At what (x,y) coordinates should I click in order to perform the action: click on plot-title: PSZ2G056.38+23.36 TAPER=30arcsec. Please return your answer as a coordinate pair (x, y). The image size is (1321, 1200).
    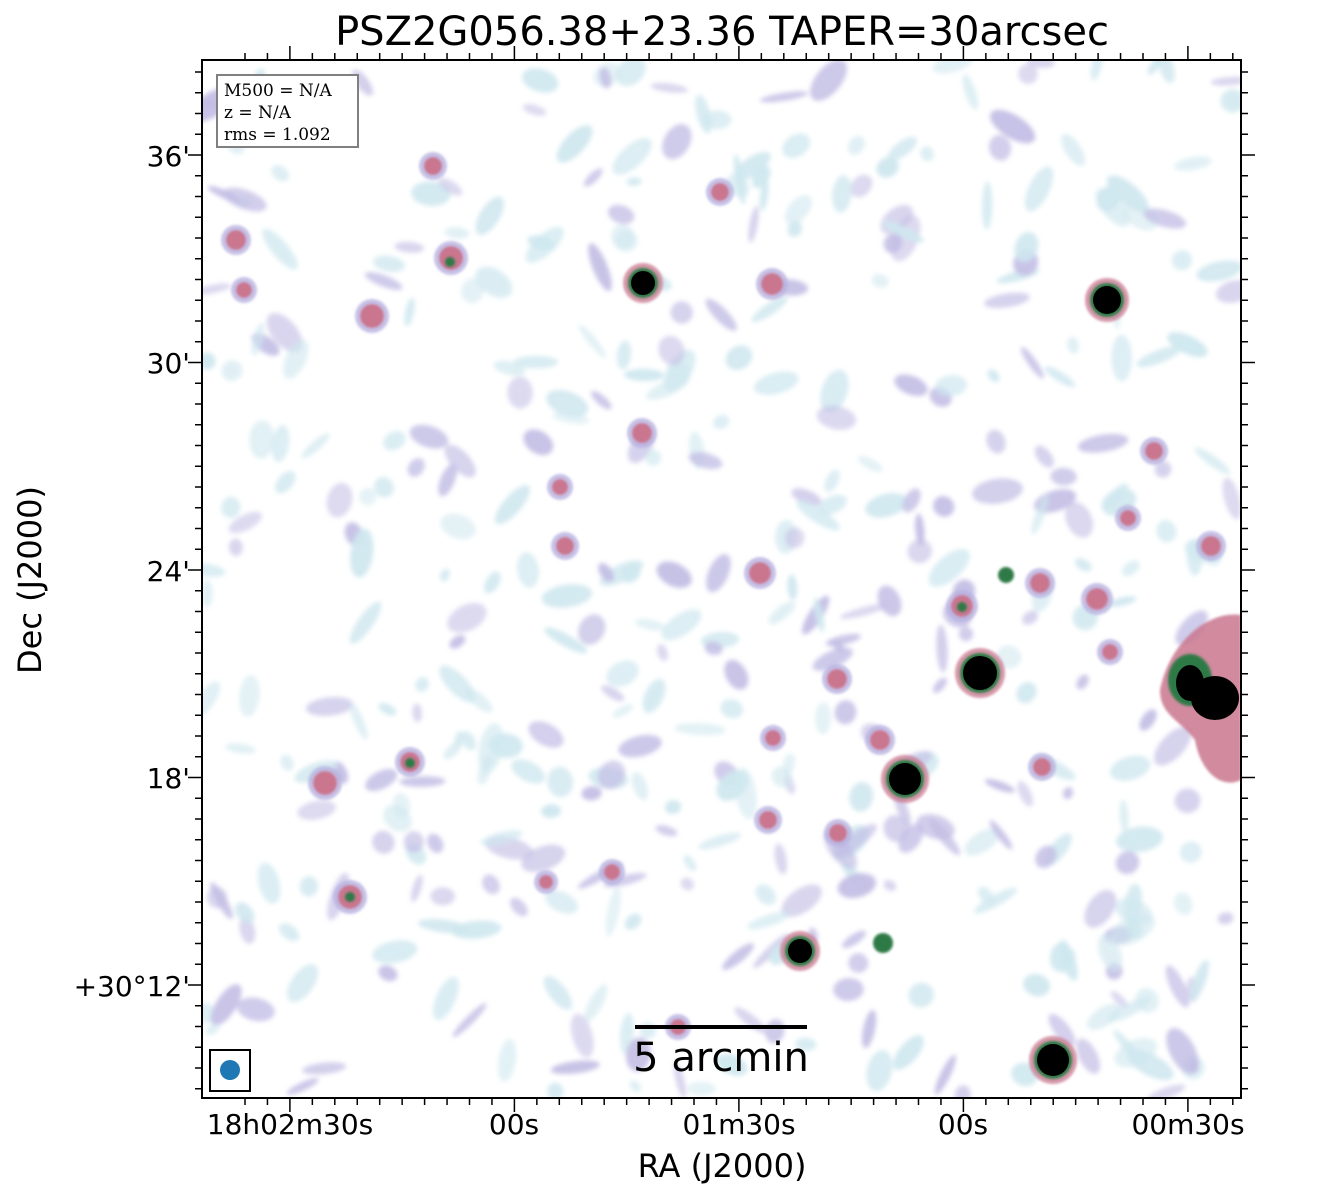
    Looking at the image, I should click on (722, 32).